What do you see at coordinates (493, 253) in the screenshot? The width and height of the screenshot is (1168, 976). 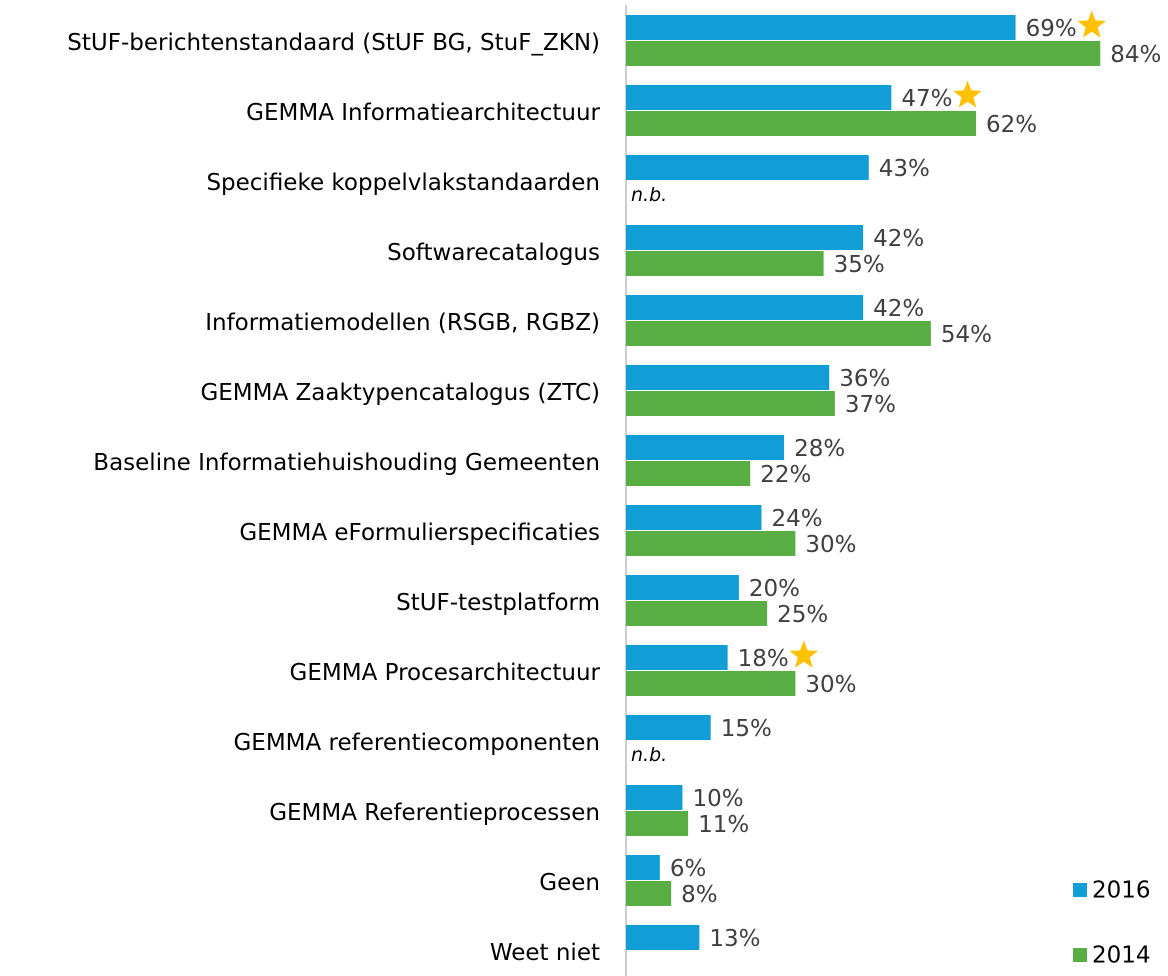 I see `category-label: Softwarecatalogus` at bounding box center [493, 253].